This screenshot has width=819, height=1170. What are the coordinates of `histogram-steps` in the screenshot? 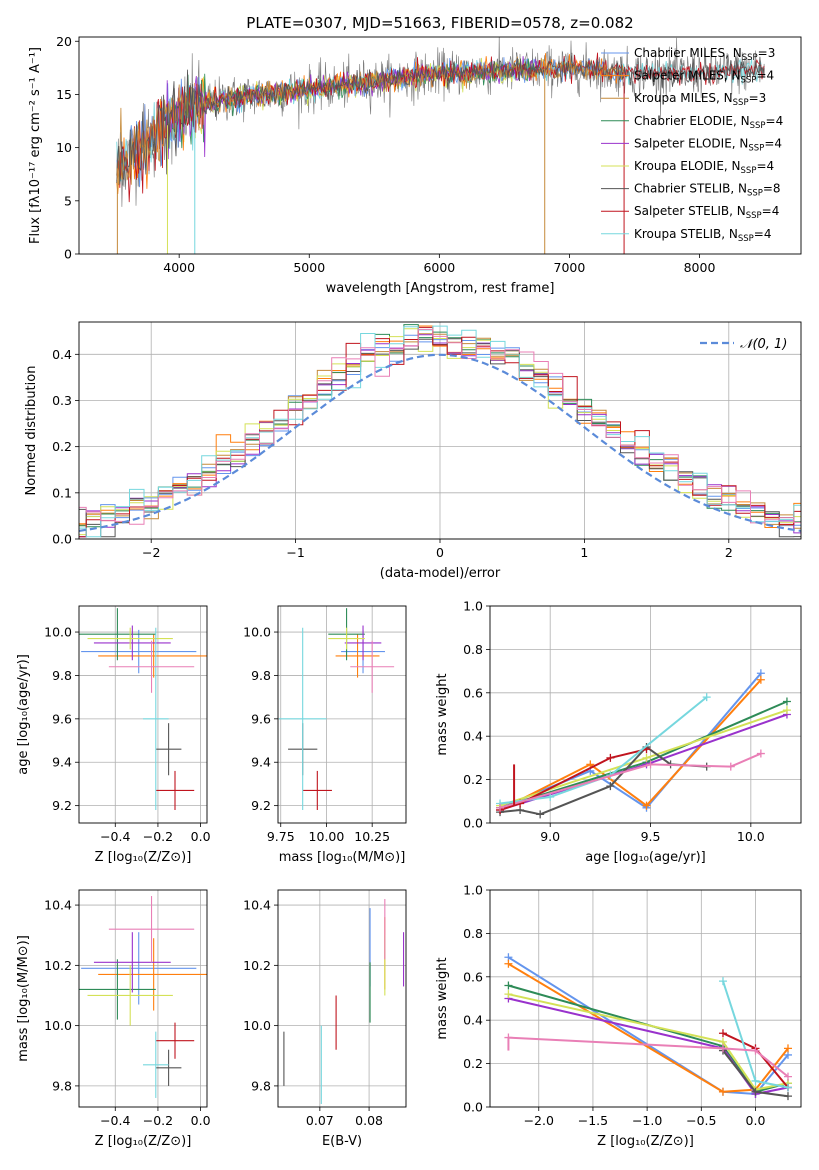 It's located at (440, 426).